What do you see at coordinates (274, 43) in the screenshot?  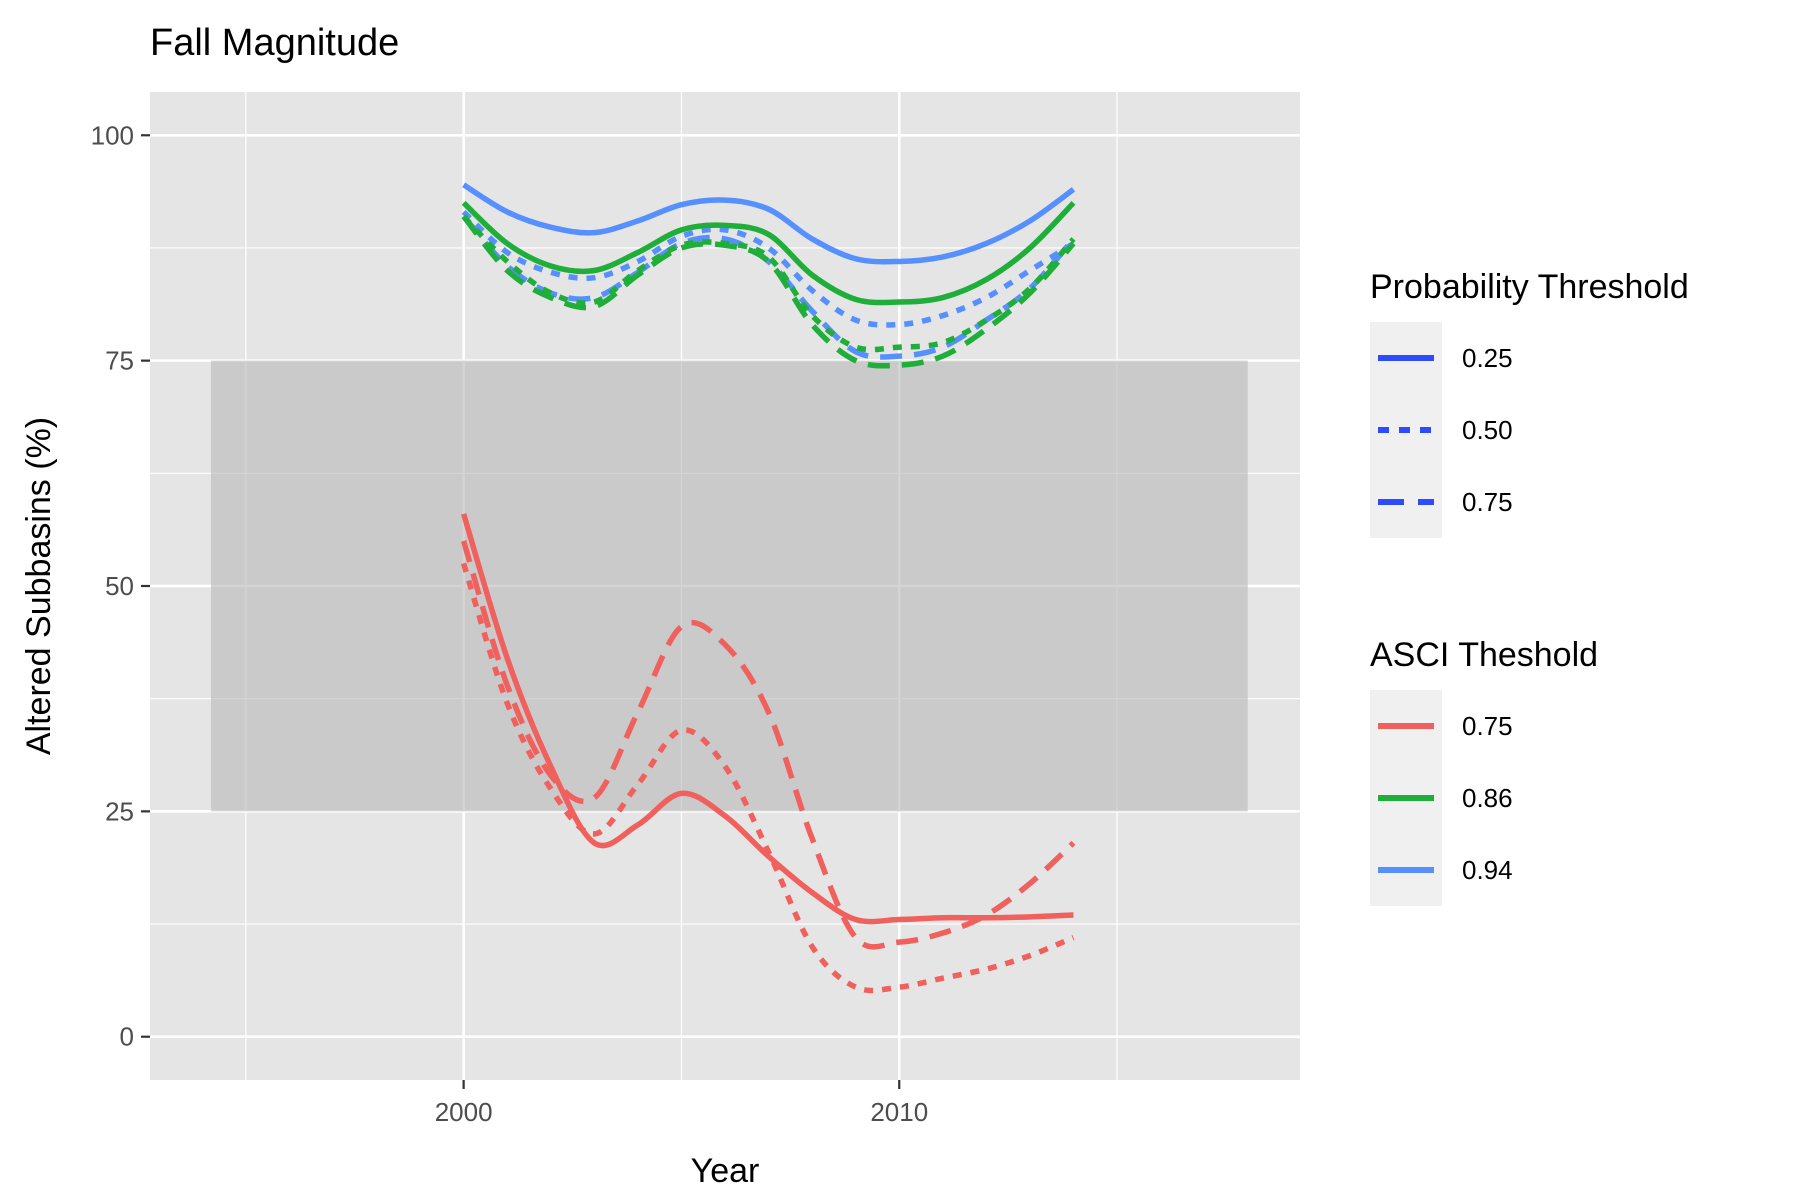 I see `chart-title: Fall Magnitude` at bounding box center [274, 43].